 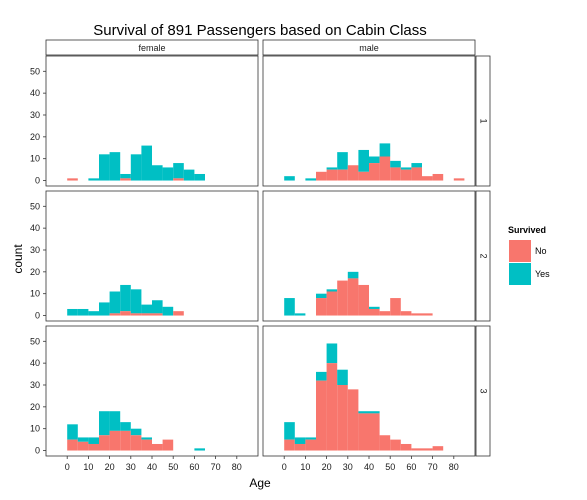 I want to click on y-tick-label: 40, so click(x=35, y=228).